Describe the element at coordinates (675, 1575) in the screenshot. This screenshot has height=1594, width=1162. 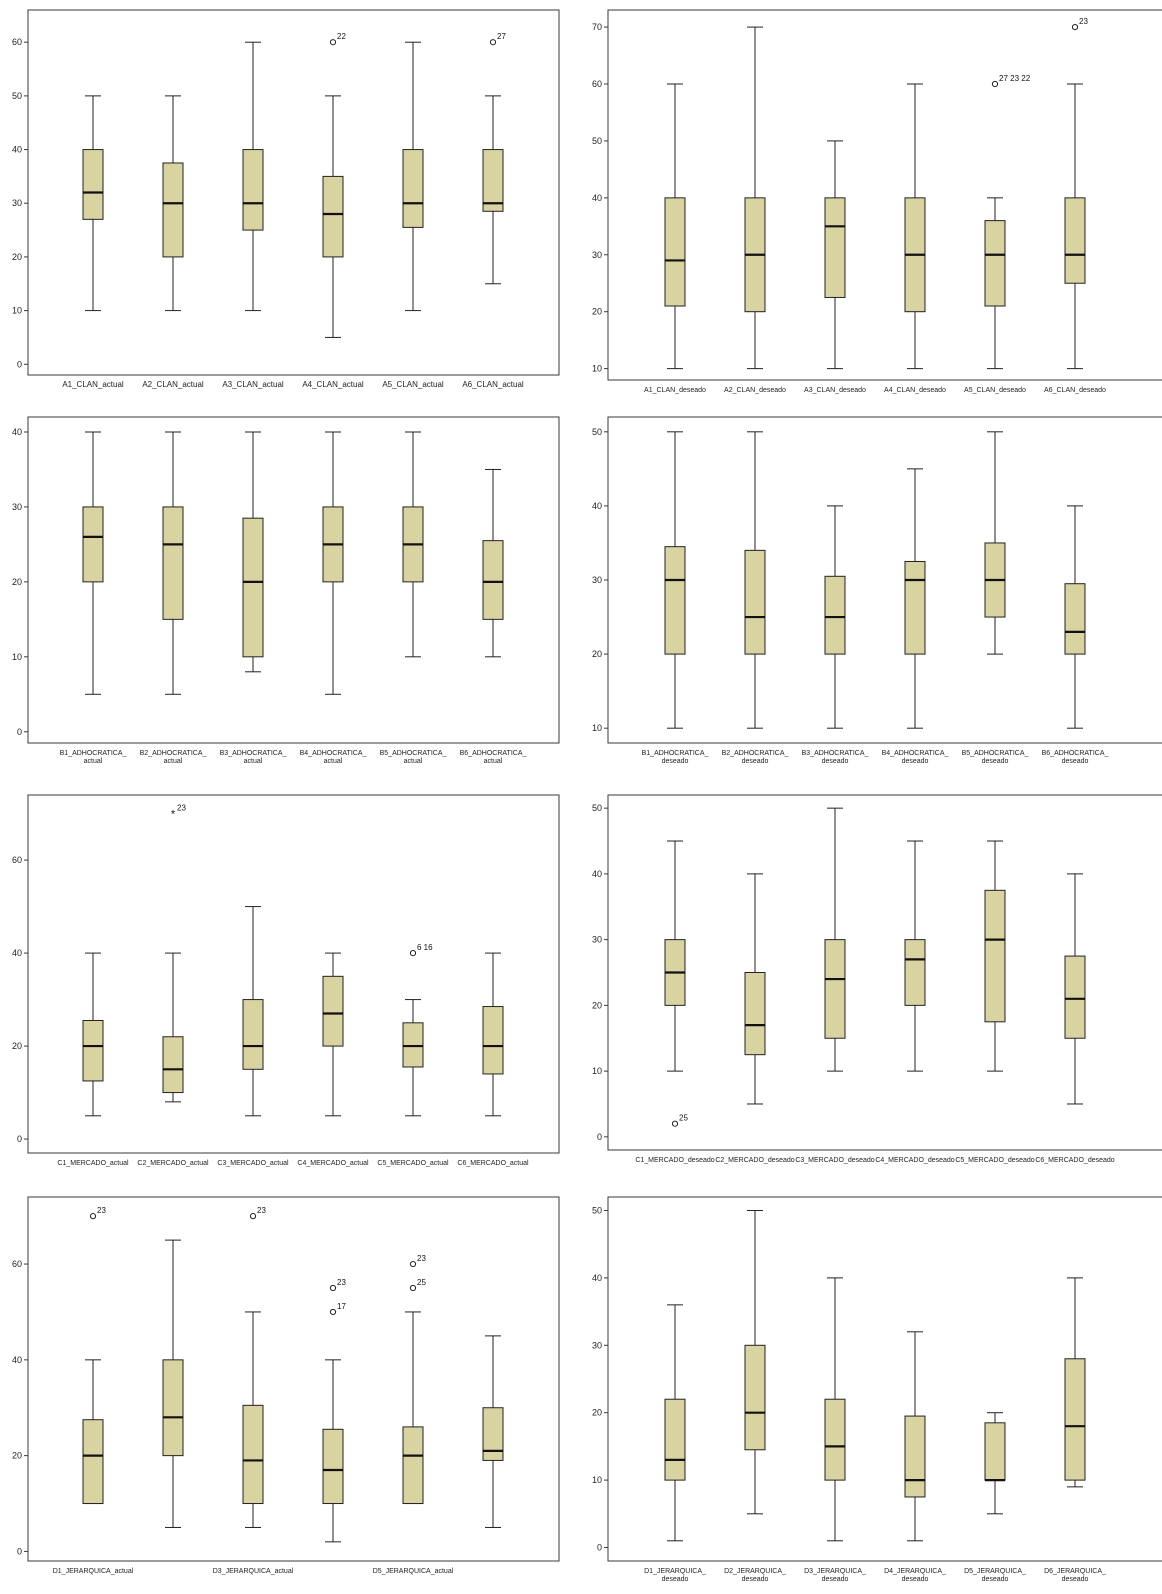
I see `x-category-label: D1_JERARQUICA_ deseado` at that location.